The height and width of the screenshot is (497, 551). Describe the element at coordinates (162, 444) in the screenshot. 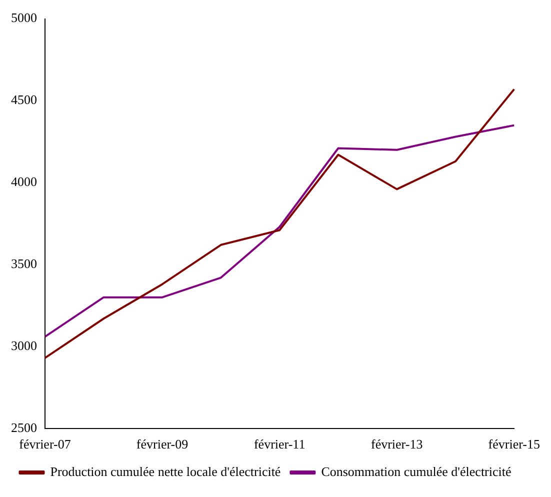

I see `x-tick-label: février-09` at that location.